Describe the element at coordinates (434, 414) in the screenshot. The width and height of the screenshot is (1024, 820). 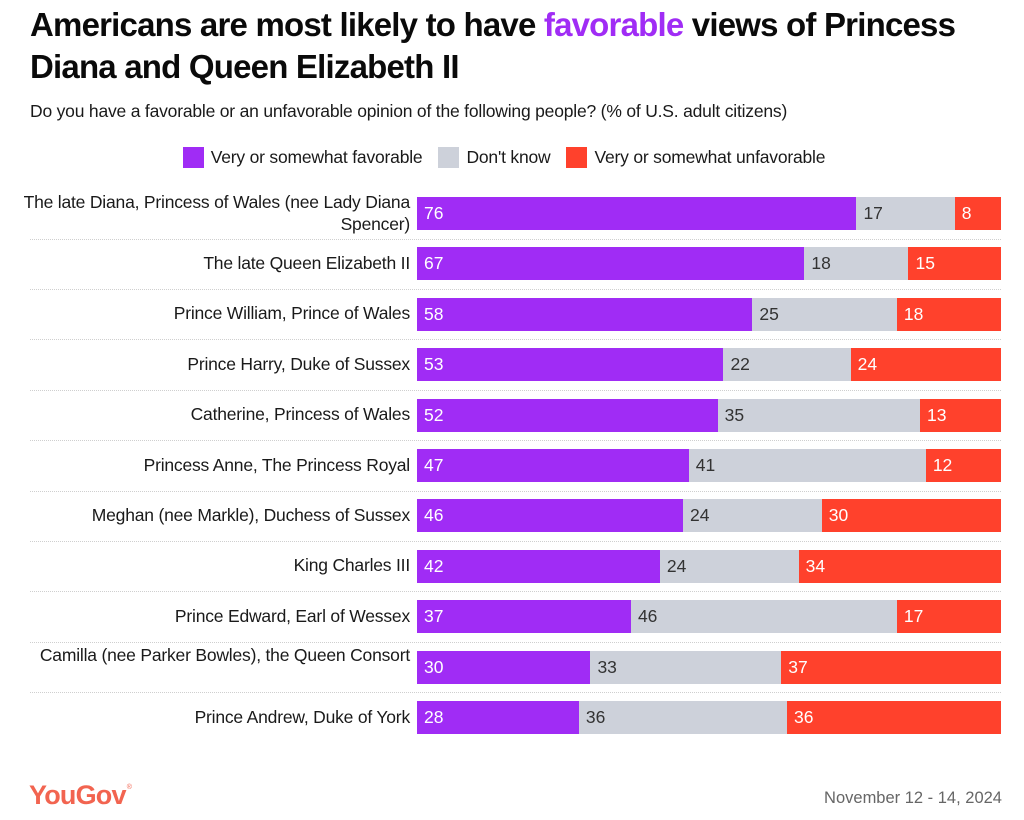
I see `value-label-favorable: 52` at that location.